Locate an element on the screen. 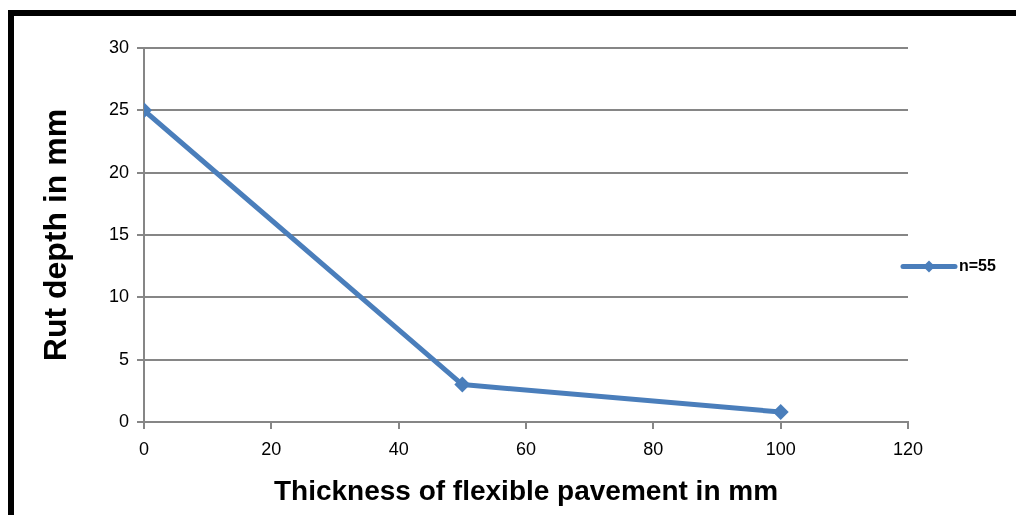  y-axis-title: Rut depth in mm is located at coordinates (55, 235).